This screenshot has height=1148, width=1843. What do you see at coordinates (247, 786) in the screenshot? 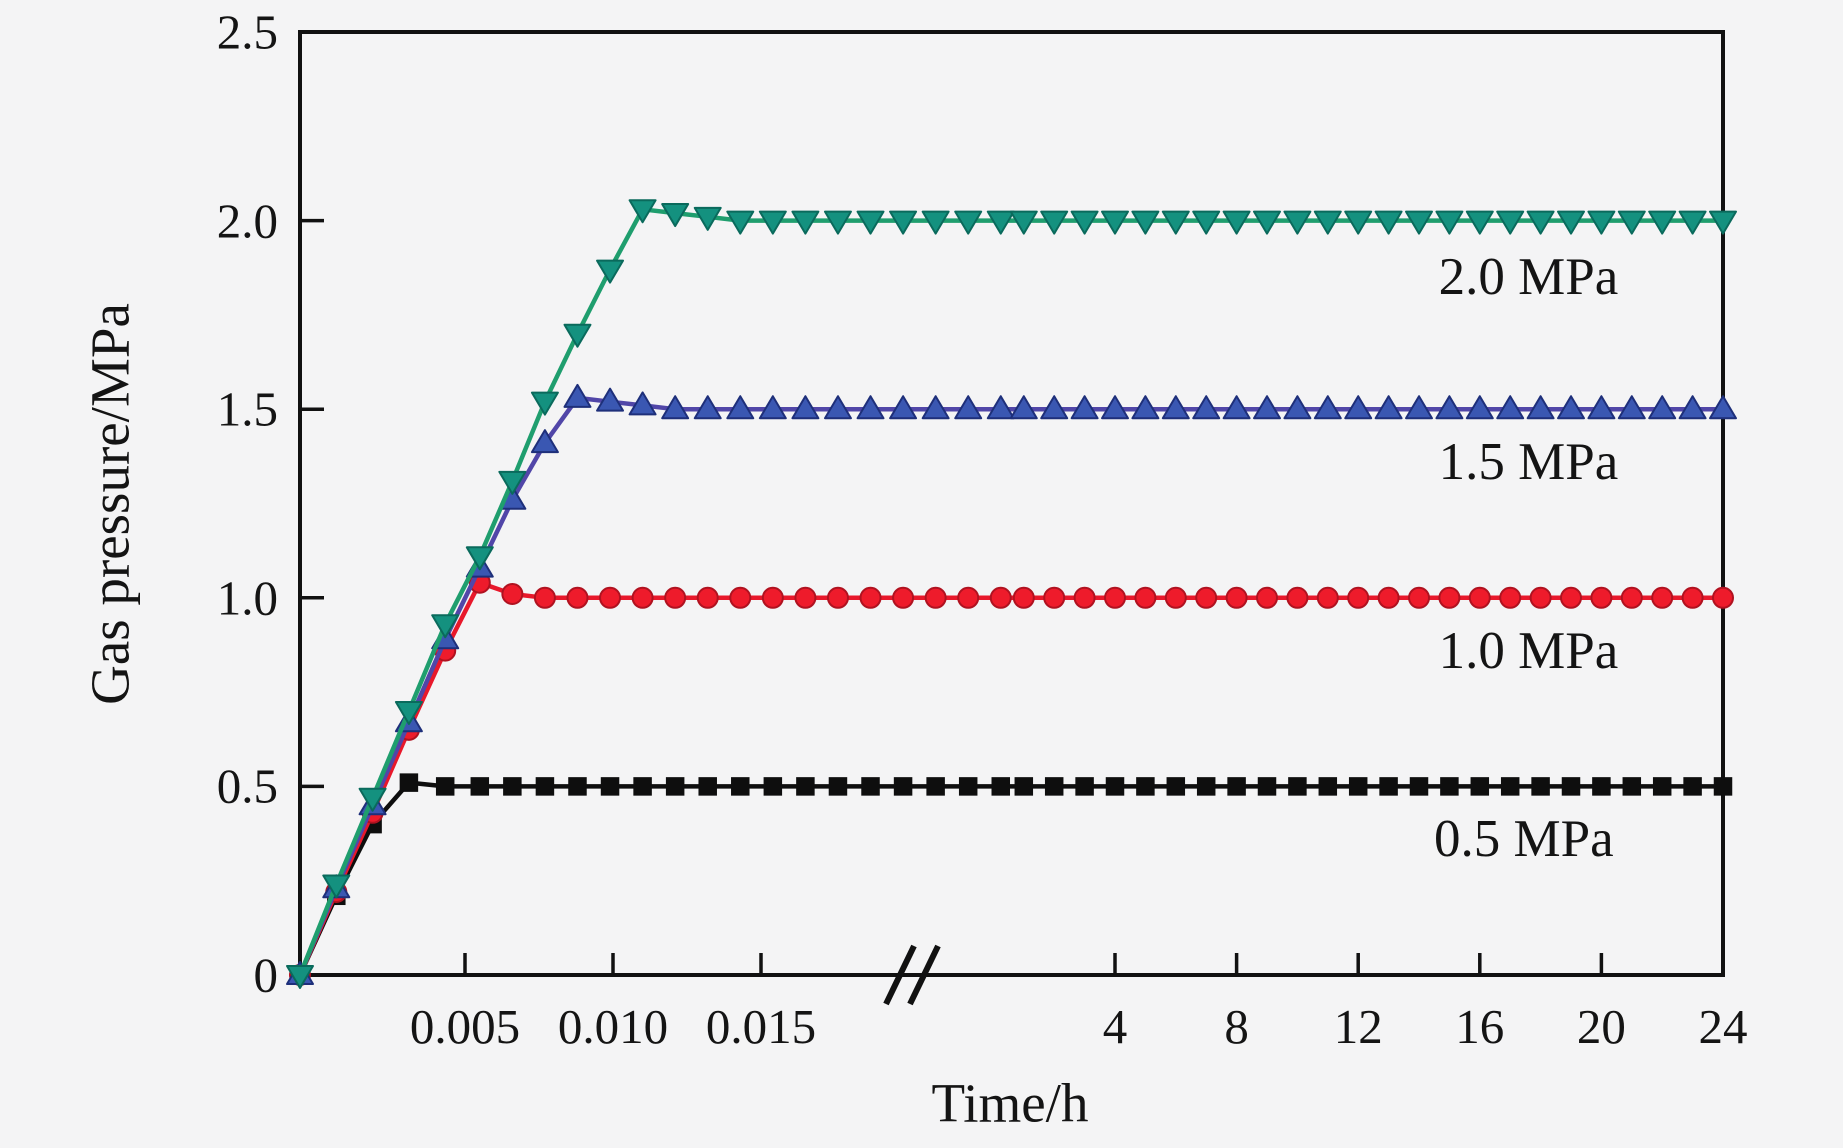
I see `y-tick-label: 0.5` at bounding box center [247, 786].